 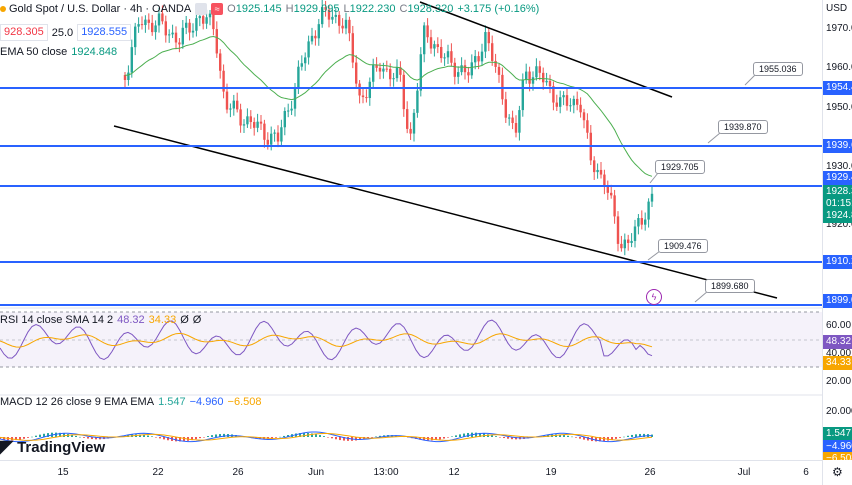 I want to click on symbol-title: Gold Spot / U.S. Dollar · 4h · OANDA, so click(x=100, y=9).